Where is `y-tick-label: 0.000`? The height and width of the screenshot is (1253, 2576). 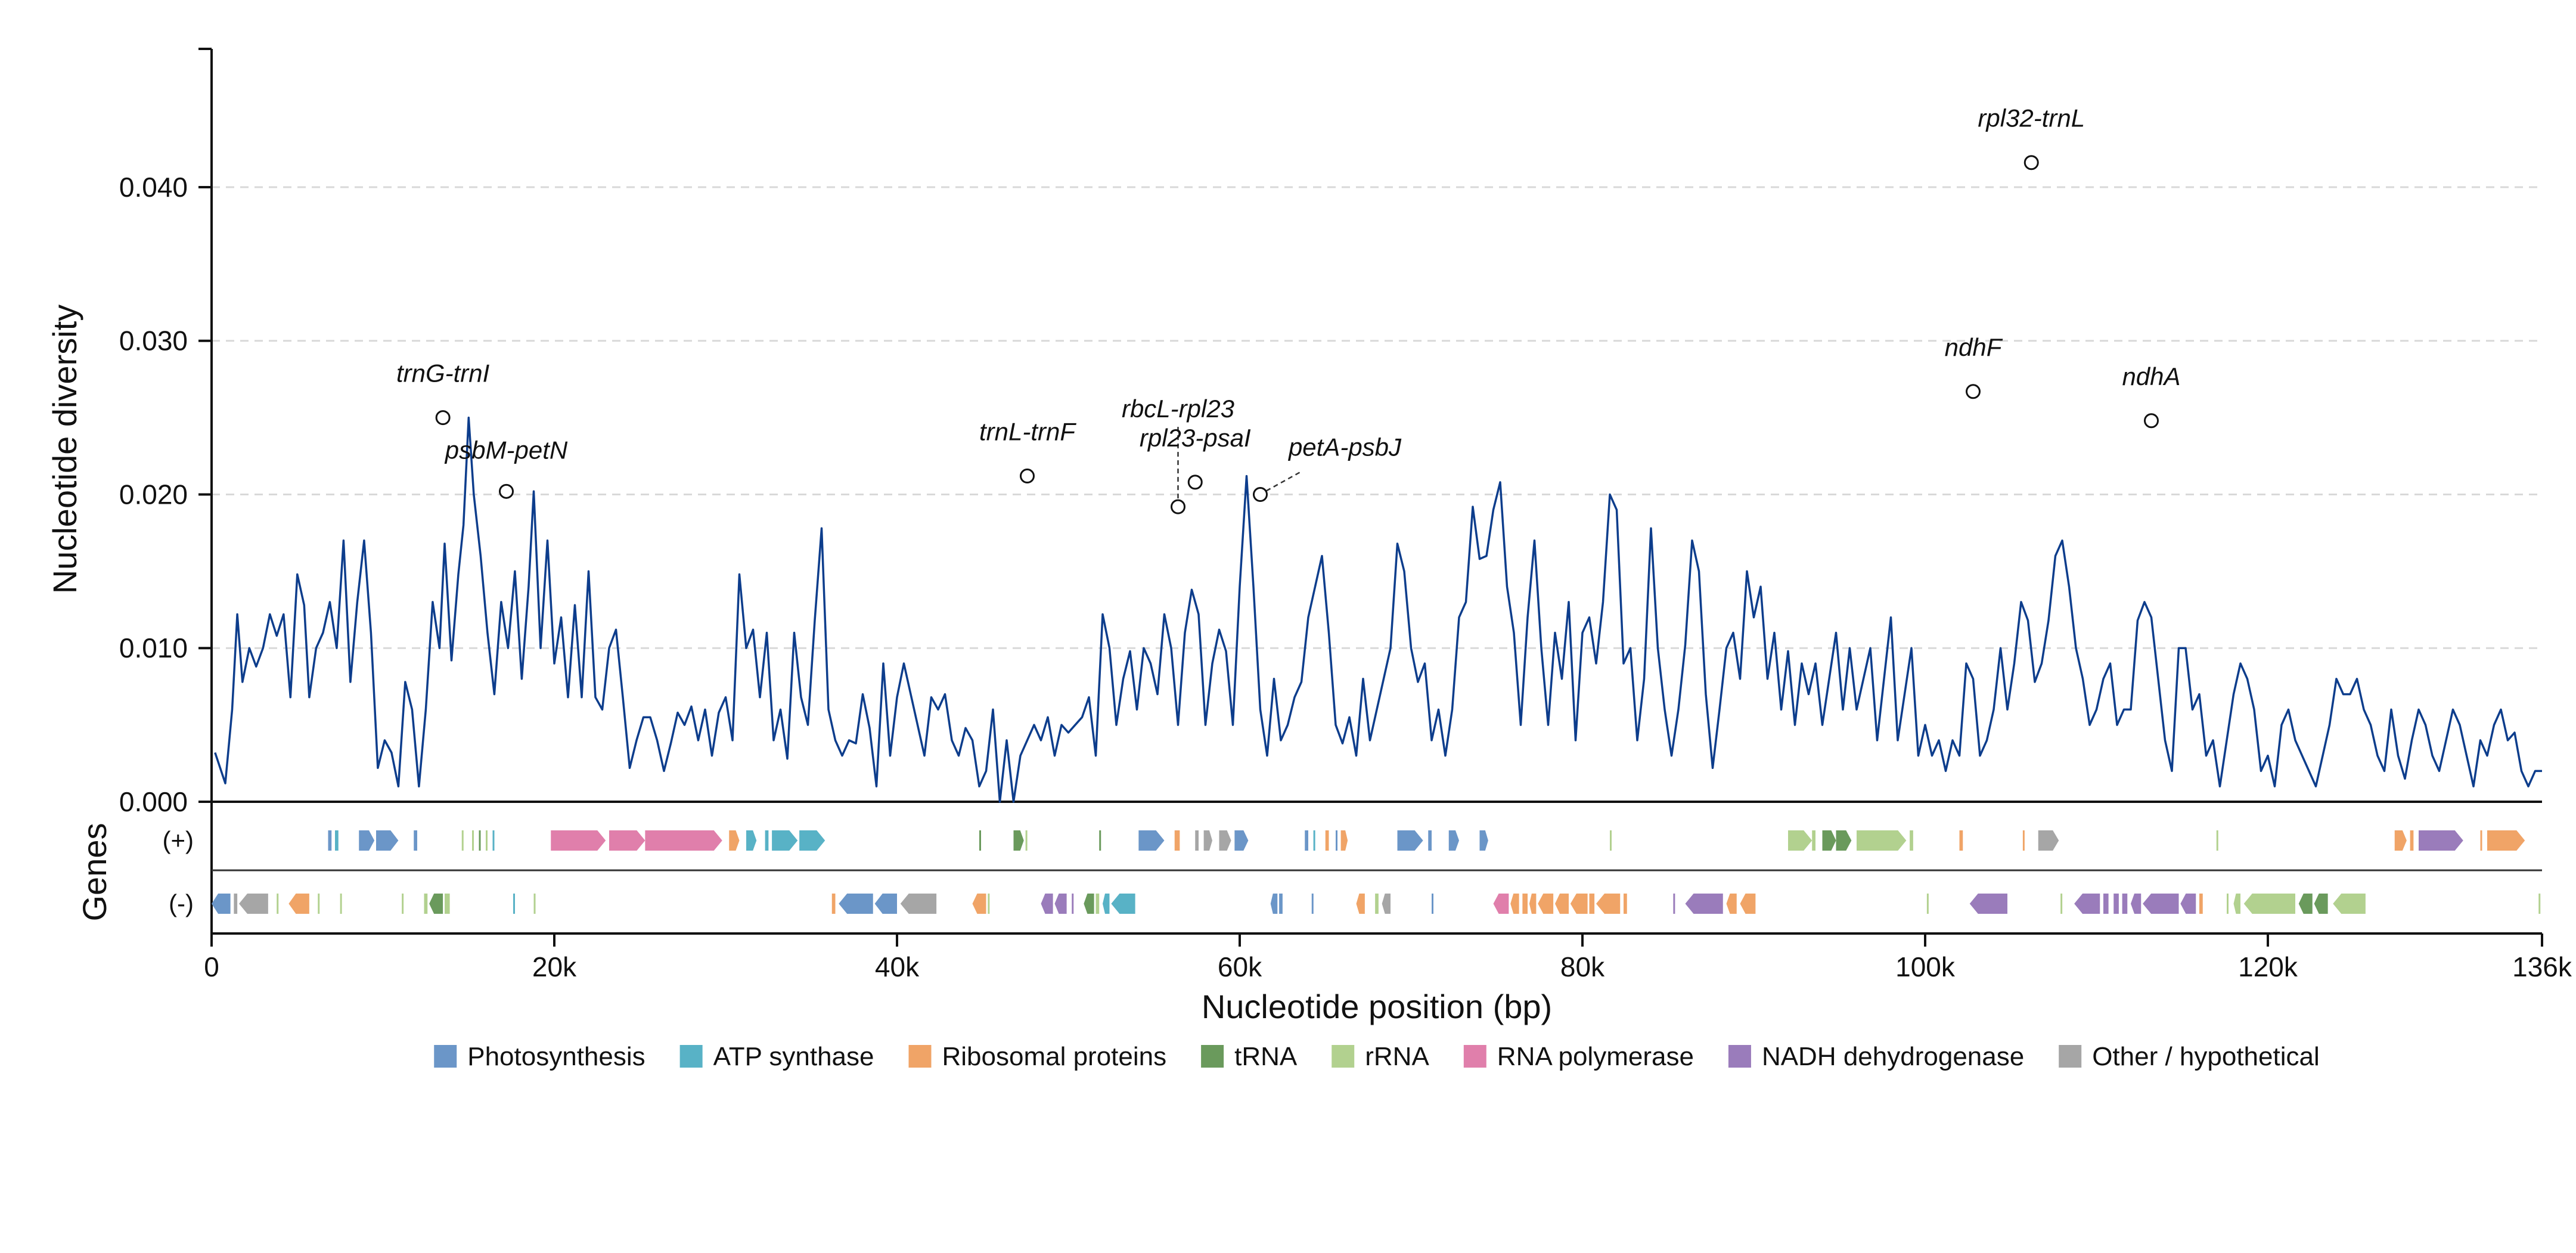
y-tick-label: 0.000 is located at coordinates (153, 801).